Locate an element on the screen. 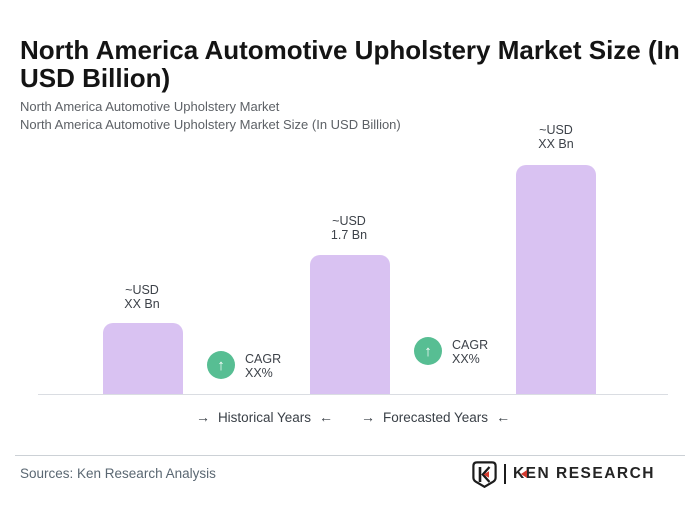 Image resolution: width=700 pixels, height=520 pixels. ken-research-logo: KEN RESEARCH is located at coordinates (563, 474).